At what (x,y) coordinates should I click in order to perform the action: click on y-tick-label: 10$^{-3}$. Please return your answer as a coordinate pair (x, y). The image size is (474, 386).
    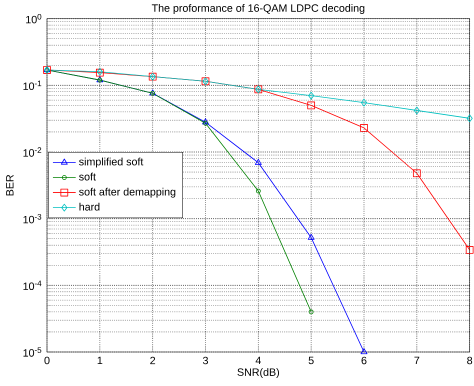
    Looking at the image, I should click on (32, 219).